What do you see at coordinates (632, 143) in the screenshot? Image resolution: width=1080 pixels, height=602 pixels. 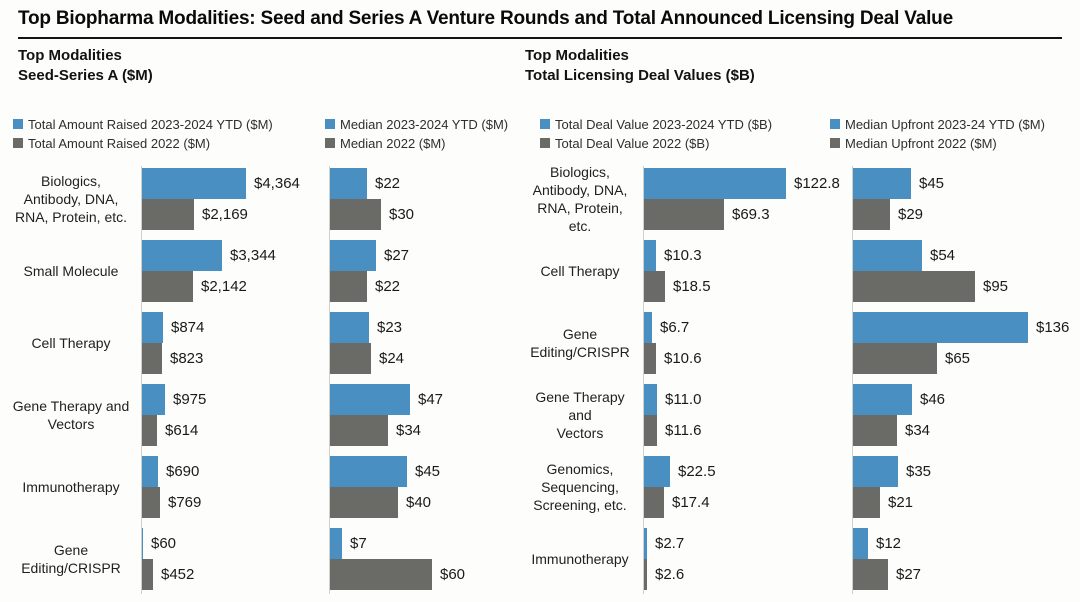 I see `legend-label: Total Deal Value 2022 ($B)` at bounding box center [632, 143].